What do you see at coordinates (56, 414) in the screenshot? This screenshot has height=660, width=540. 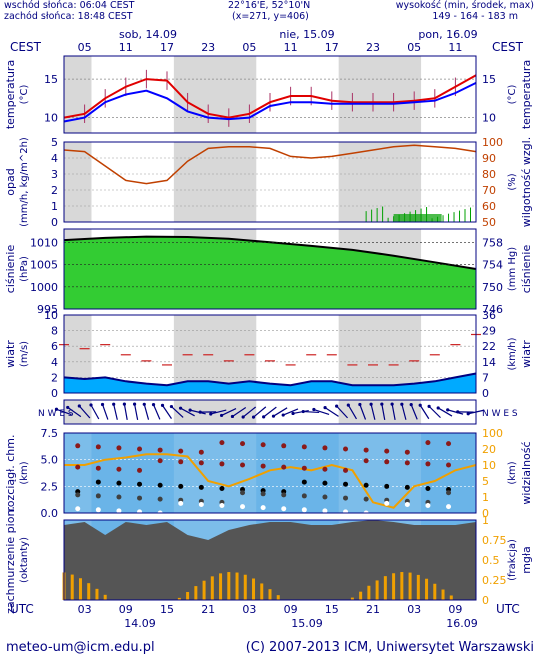 I see `compass-left: N W E S` at bounding box center [56, 414].